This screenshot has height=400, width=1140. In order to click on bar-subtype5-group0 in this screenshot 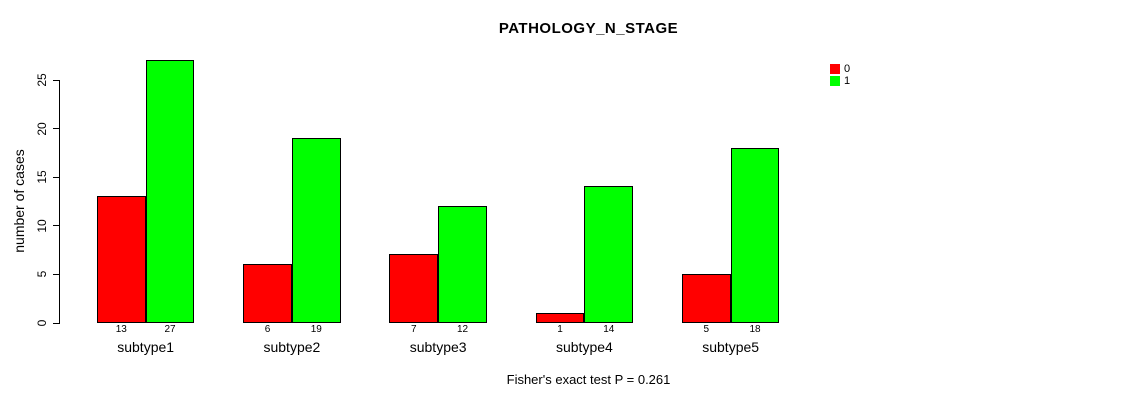, I will do `click(706, 298)`.